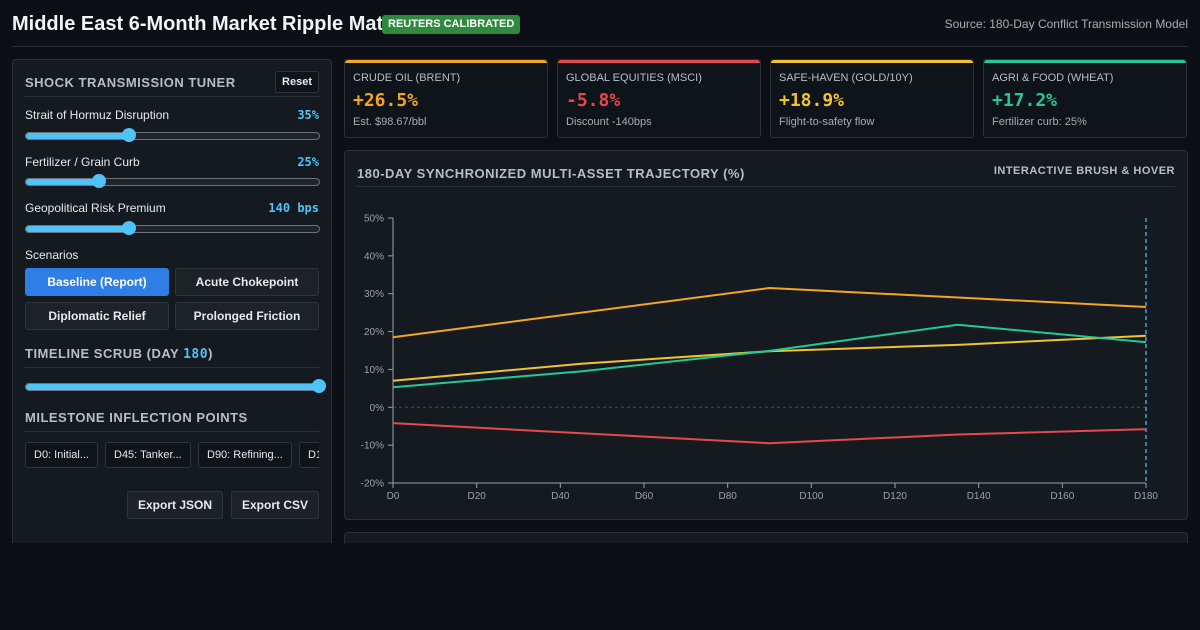 This screenshot has height=630, width=1200. Describe the element at coordinates (811, 496) in the screenshot. I see `x-tick-label: D100` at that location.